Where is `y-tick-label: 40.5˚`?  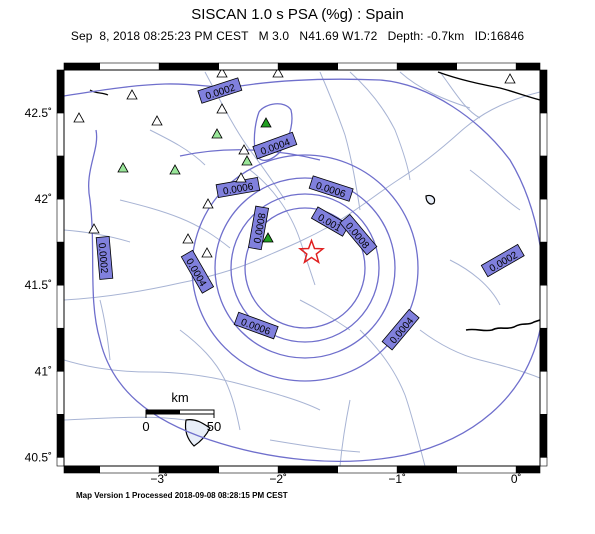 y-tick-label: 40.5˚ is located at coordinates (38, 457).